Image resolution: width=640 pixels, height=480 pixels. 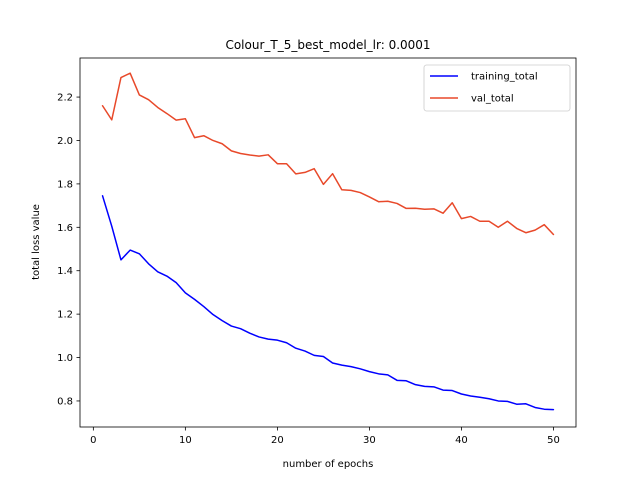 What do you see at coordinates (327, 45) in the screenshot?
I see `chart-title: Colour_T_5_best_model_lr: 0.0001` at bounding box center [327, 45].